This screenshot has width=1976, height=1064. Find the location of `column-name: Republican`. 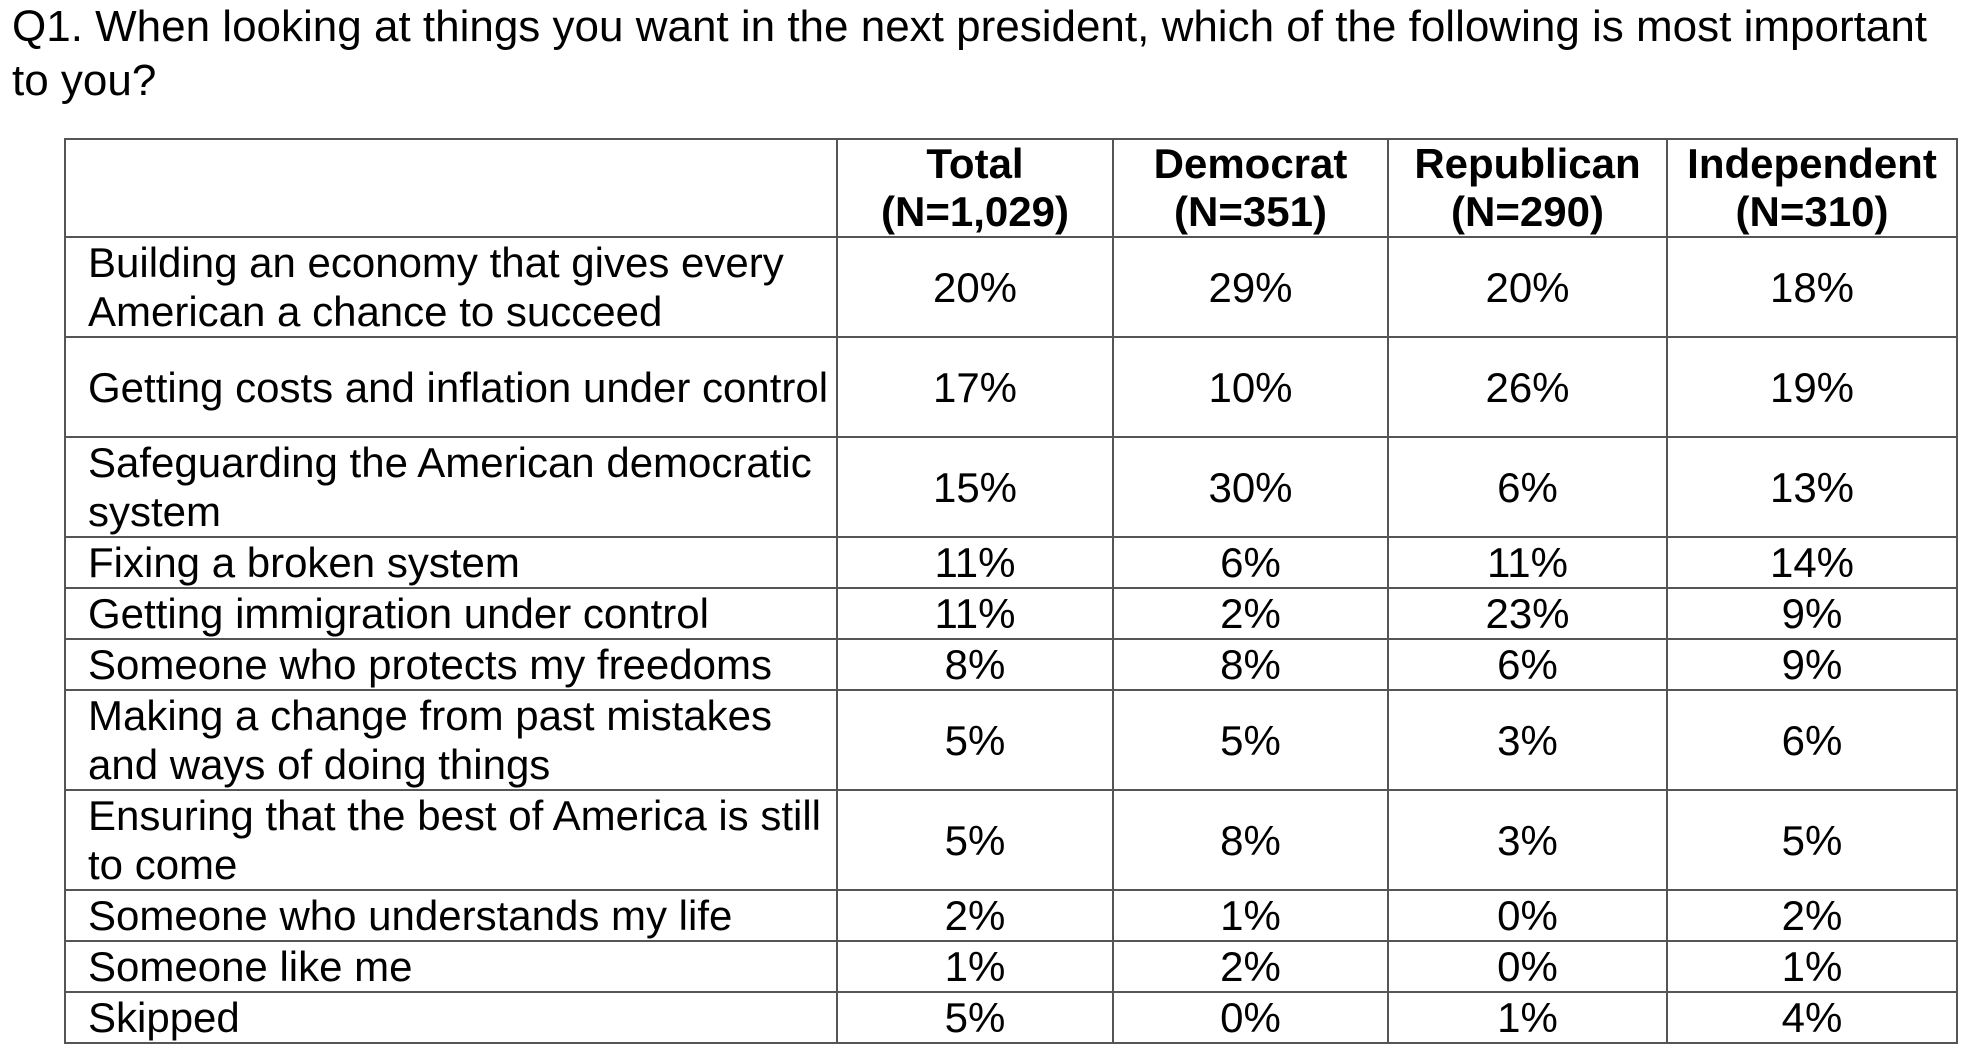

column-name: Republican is located at coordinates (1527, 163).